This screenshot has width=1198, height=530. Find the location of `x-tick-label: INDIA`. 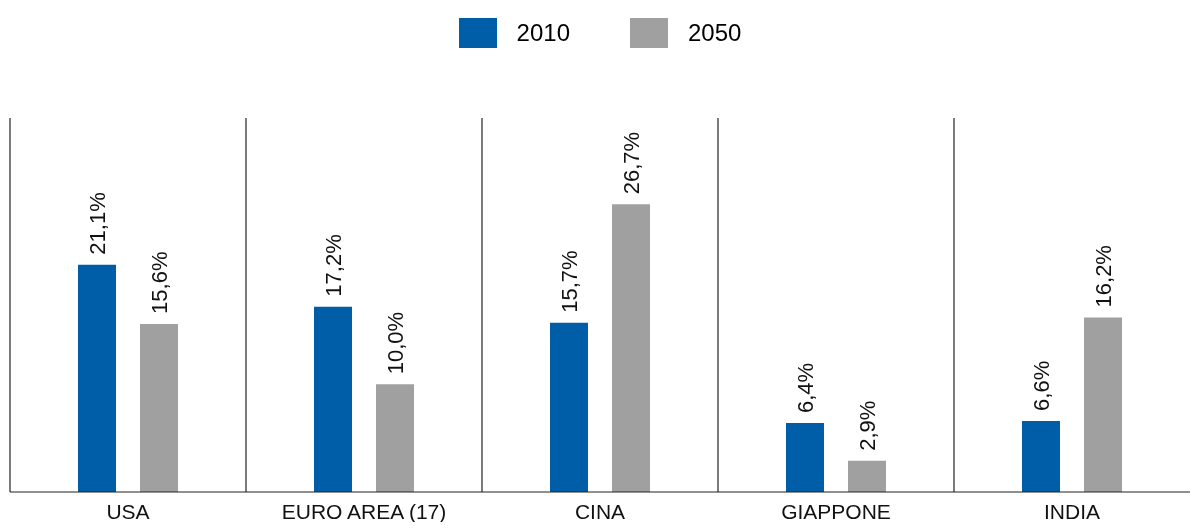

x-tick-label: INDIA is located at coordinates (1072, 511).